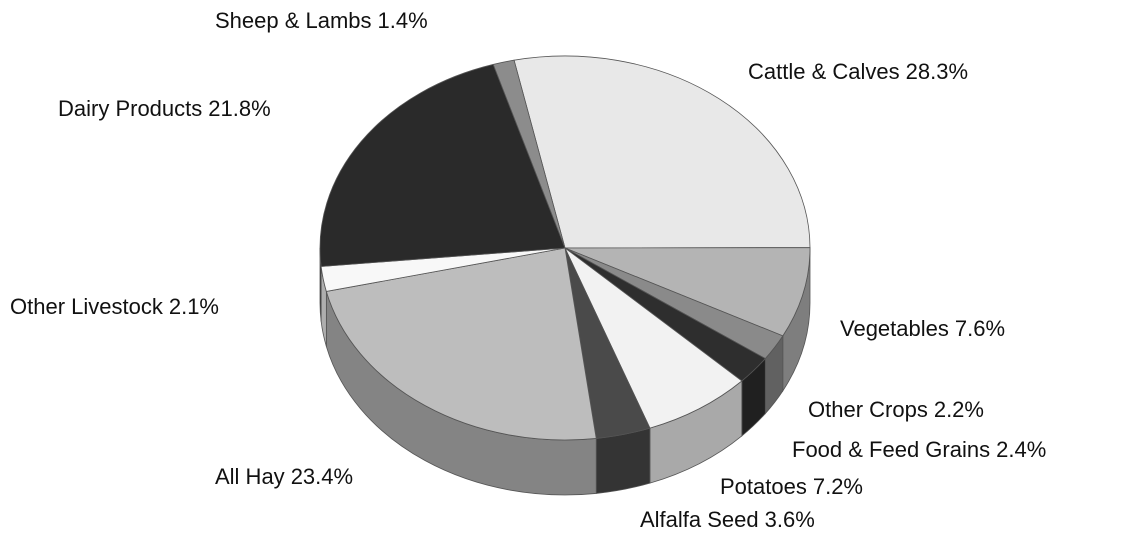 The height and width of the screenshot is (535, 1141). Describe the element at coordinates (699, 519) in the screenshot. I see `slice-label-name: Alfalfa Seed` at that location.